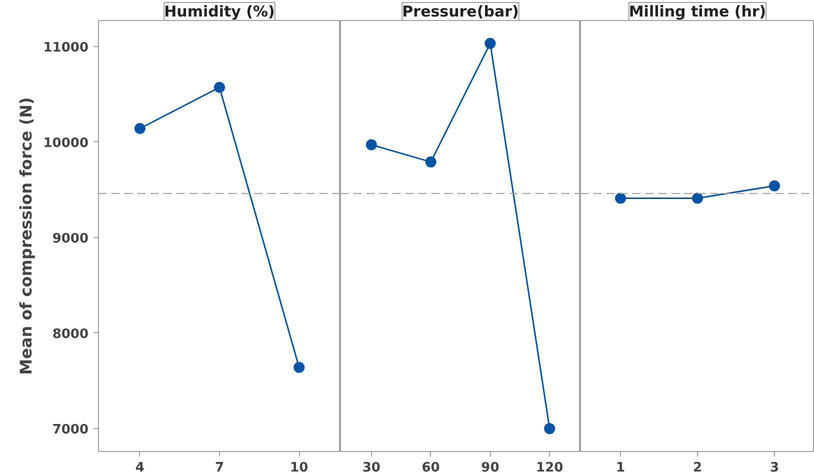 The image size is (814, 474). What do you see at coordinates (70, 238) in the screenshot?
I see `y-tick-label: 9000` at bounding box center [70, 238].